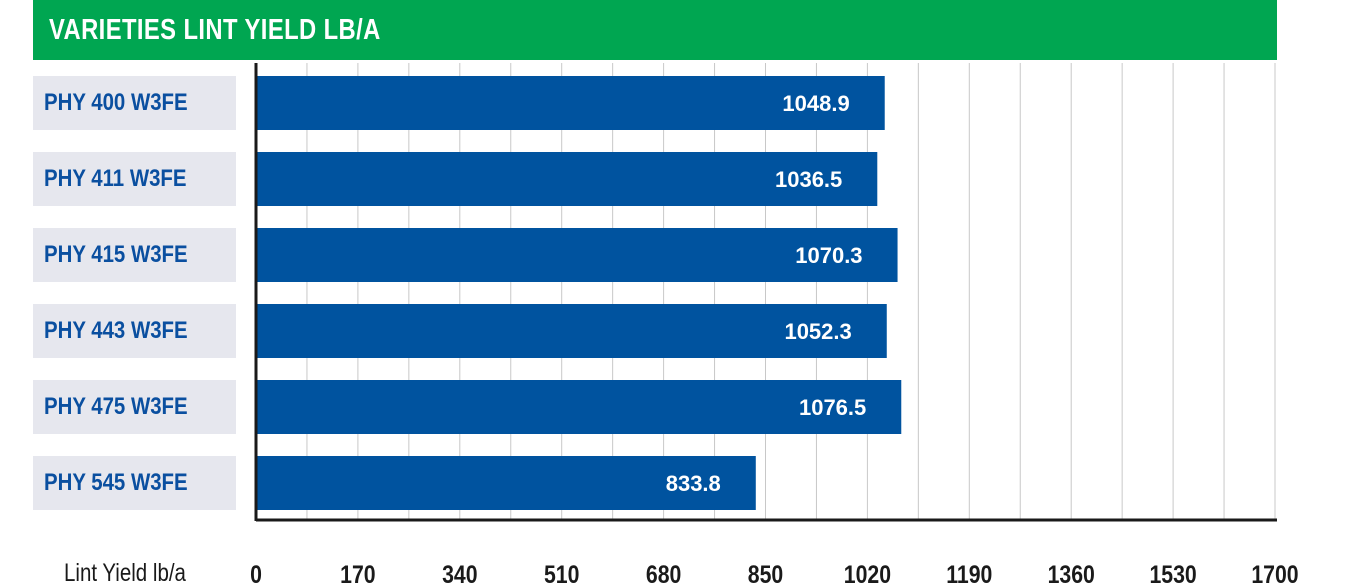  Describe the element at coordinates (867, 572) in the screenshot. I see `x-tick-label: 1020` at that location.